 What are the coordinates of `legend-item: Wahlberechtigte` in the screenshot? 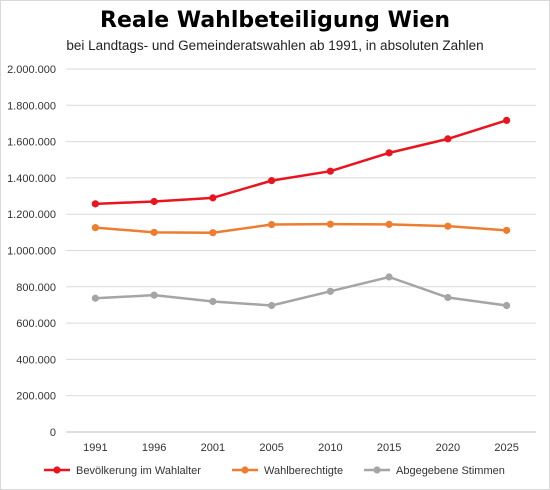 It's located at (287, 471).